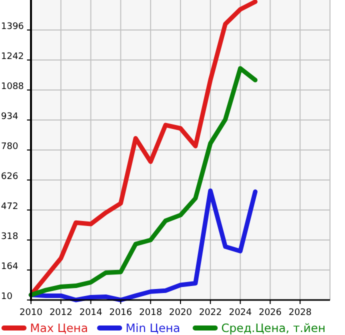 This screenshot has height=335, width=345. I want to click on legend-label: Min Цена, so click(153, 328).